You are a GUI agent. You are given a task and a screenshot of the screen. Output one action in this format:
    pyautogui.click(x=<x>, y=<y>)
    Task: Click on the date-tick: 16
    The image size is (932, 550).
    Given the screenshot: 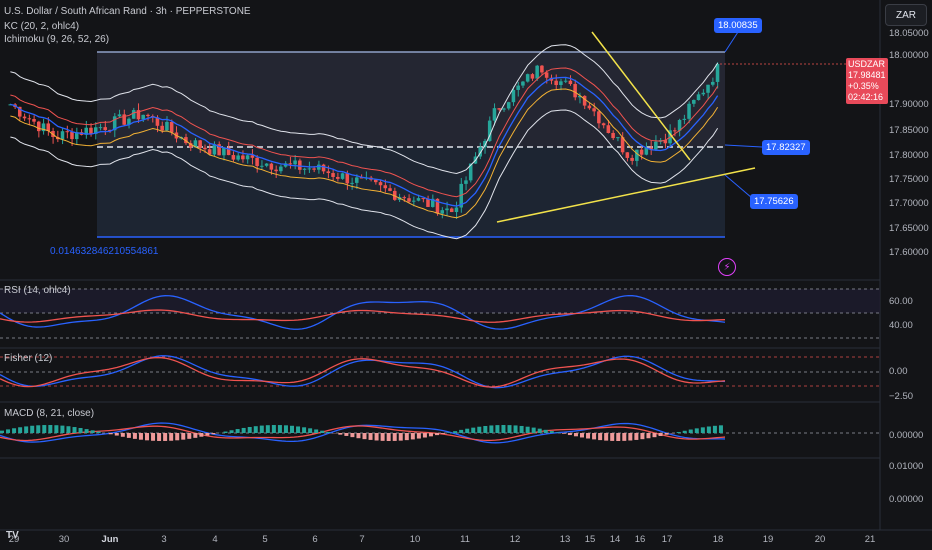 What is the action you would take?
    pyautogui.click(x=640, y=539)
    